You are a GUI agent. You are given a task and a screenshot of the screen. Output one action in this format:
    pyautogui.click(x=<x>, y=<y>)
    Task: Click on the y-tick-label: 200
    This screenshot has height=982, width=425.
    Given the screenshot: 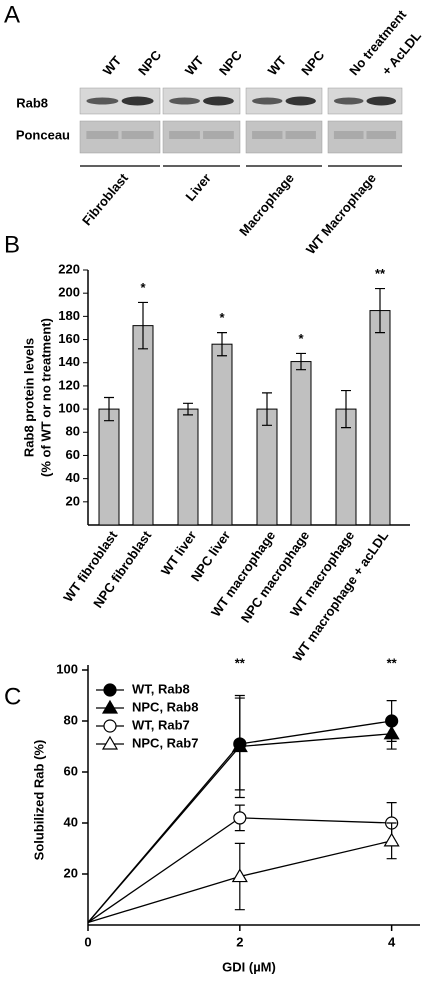 What is the action you would take?
    pyautogui.click(x=69, y=292)
    